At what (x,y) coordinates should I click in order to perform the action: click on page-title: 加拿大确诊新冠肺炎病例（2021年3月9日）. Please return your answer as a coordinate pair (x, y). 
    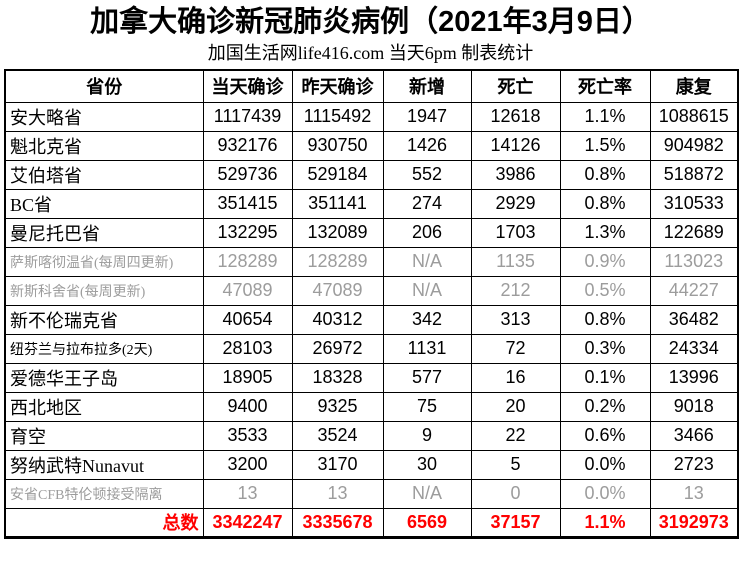
    Looking at the image, I should click on (370, 22).